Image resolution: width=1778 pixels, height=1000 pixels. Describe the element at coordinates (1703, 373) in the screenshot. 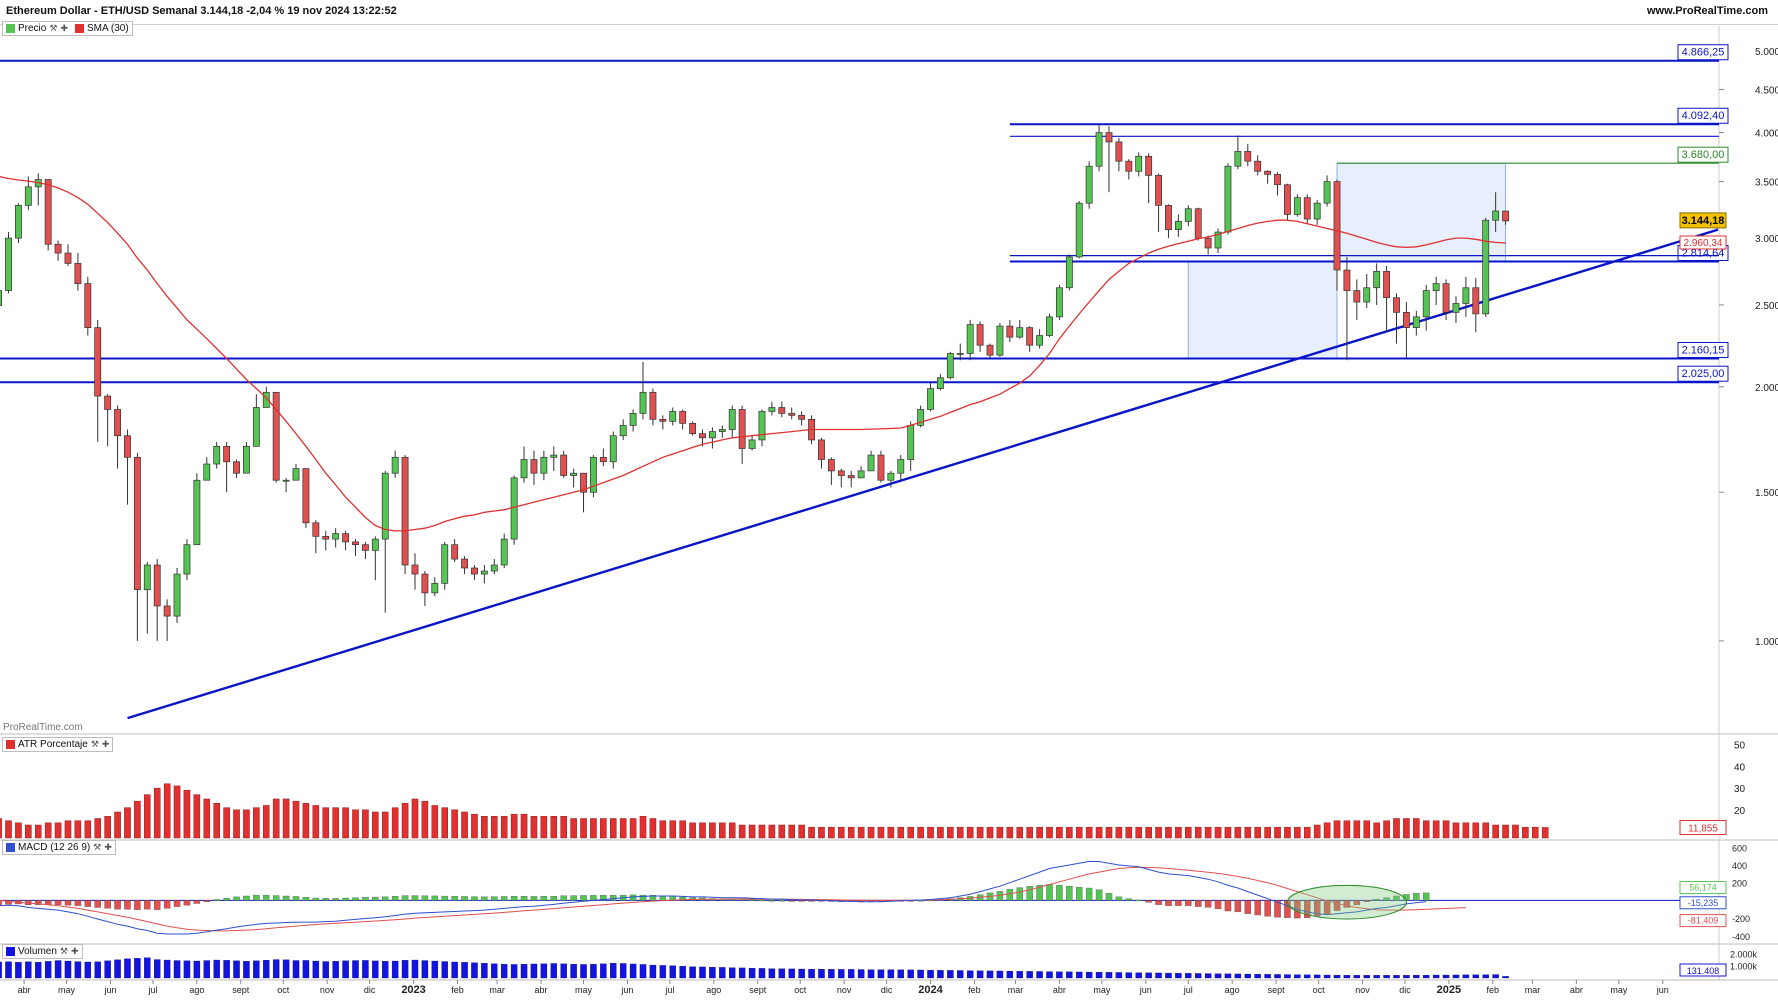

I see `level-label-box` at that location.